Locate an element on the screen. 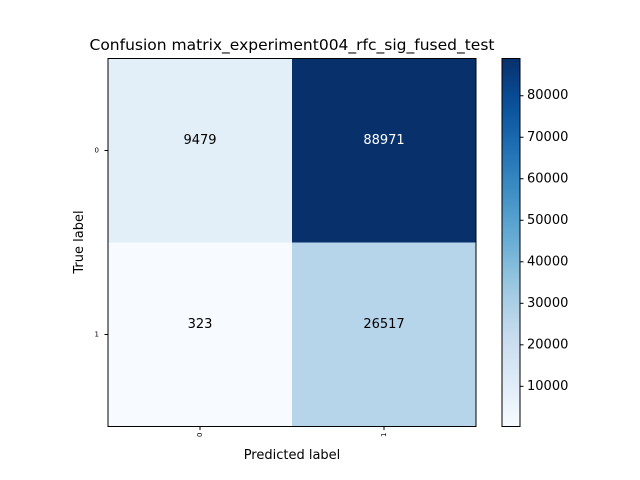 The image size is (640, 480). y-axis-label: True label is located at coordinates (79, 242).